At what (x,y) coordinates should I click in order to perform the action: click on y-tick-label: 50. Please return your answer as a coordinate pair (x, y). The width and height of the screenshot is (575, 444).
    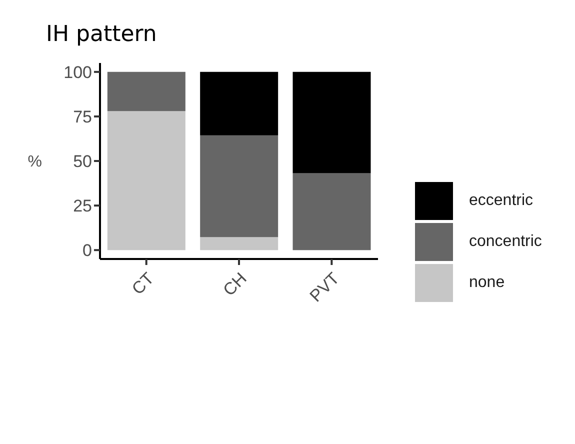
    Looking at the image, I should click on (82, 162).